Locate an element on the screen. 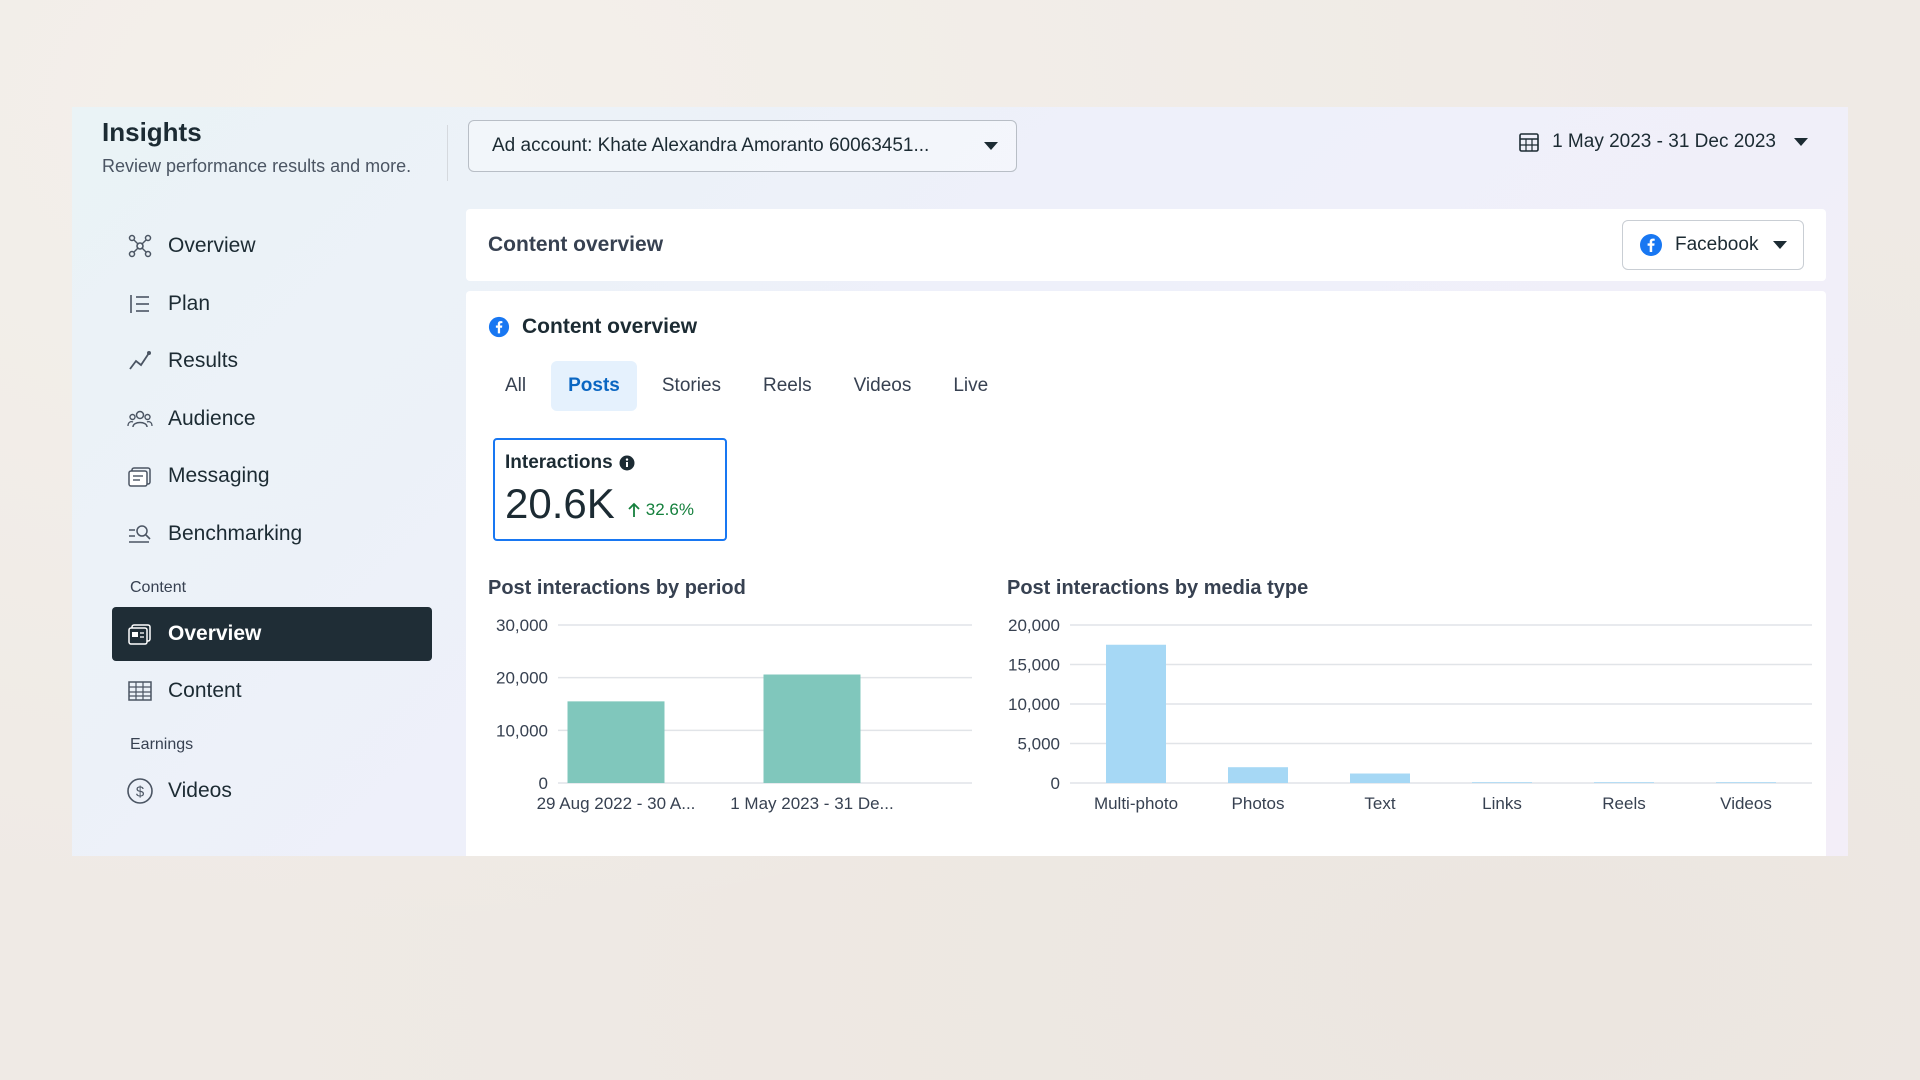  content-overview-title-text: Content overview is located at coordinates (610, 326).